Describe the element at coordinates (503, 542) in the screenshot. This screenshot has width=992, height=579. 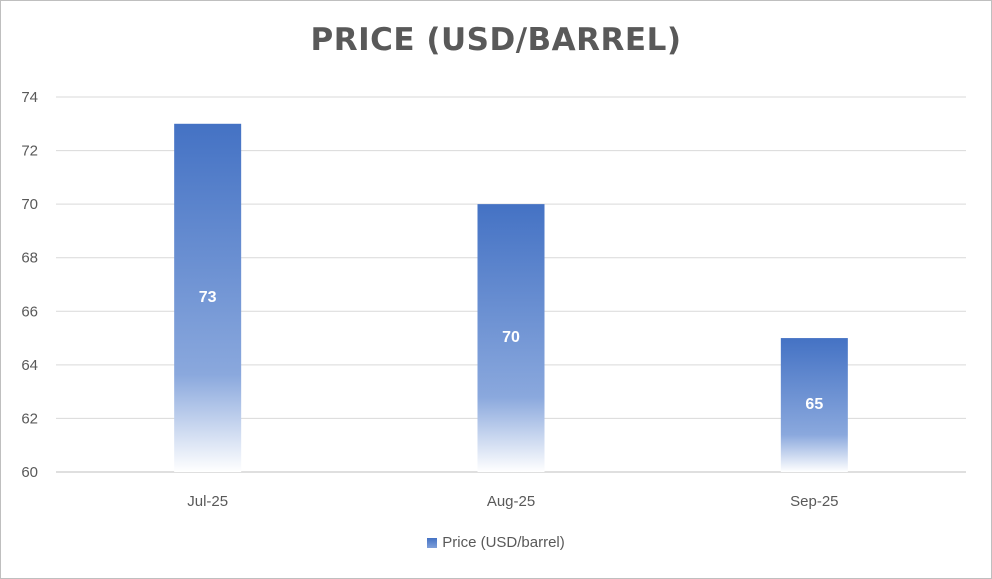
I see `legend-label: Price (USD/barrel)` at that location.